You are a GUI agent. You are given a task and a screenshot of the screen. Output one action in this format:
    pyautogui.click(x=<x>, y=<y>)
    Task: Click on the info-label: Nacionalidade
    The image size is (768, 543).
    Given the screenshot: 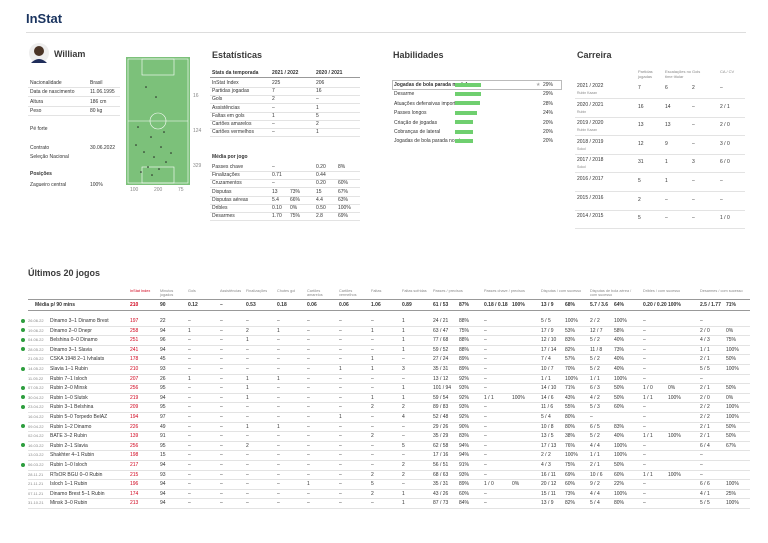 What is the action you would take?
    pyautogui.click(x=46, y=83)
    